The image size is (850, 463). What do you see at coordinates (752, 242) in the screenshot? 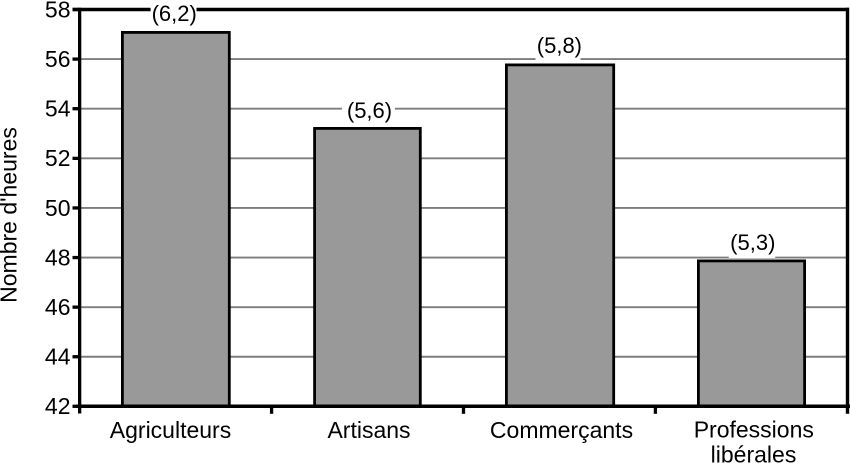
I see `svg-text: (5,3)` at bounding box center [752, 242].